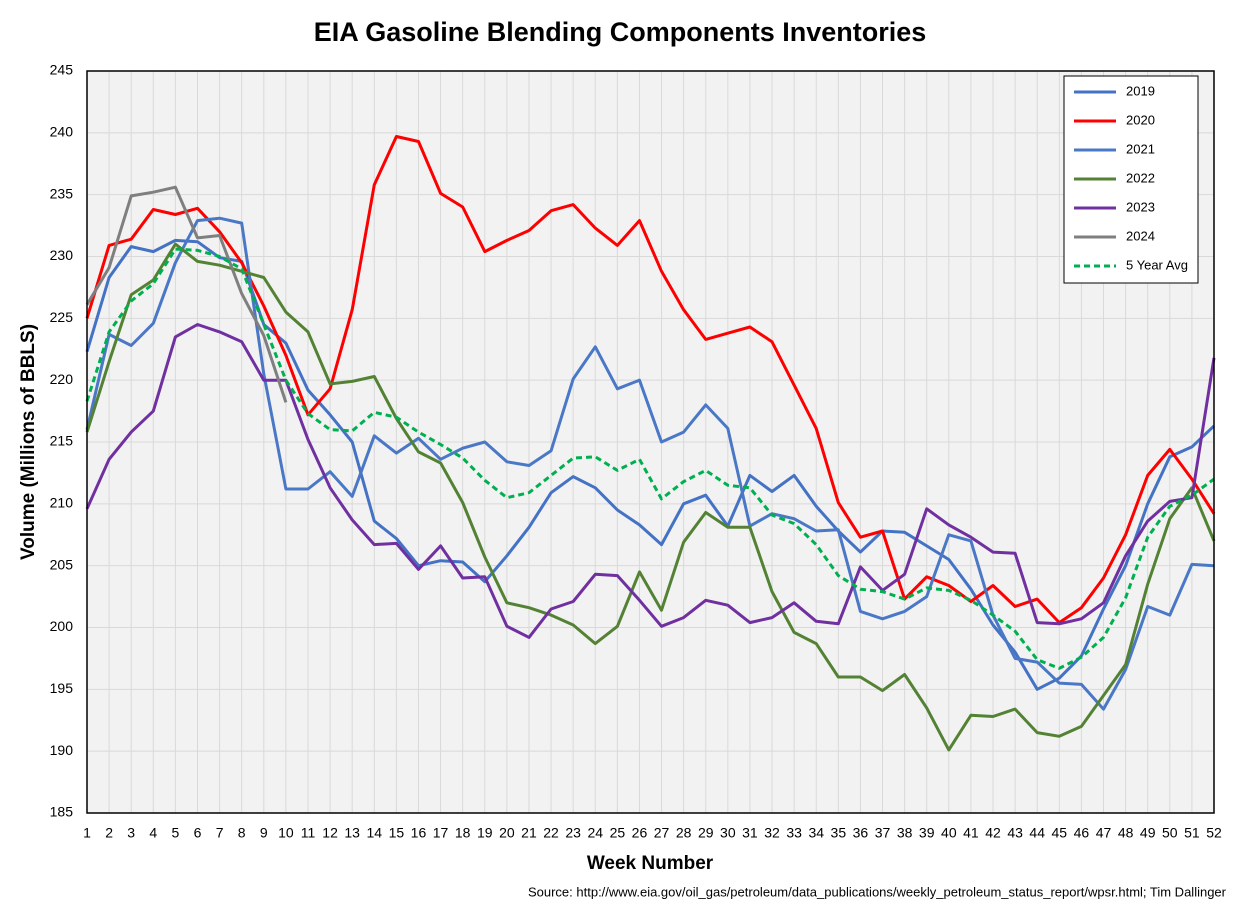 This screenshot has height=909, width=1242. What do you see at coordinates (264, 833) in the screenshot?
I see `x-tick-label: 9` at bounding box center [264, 833].